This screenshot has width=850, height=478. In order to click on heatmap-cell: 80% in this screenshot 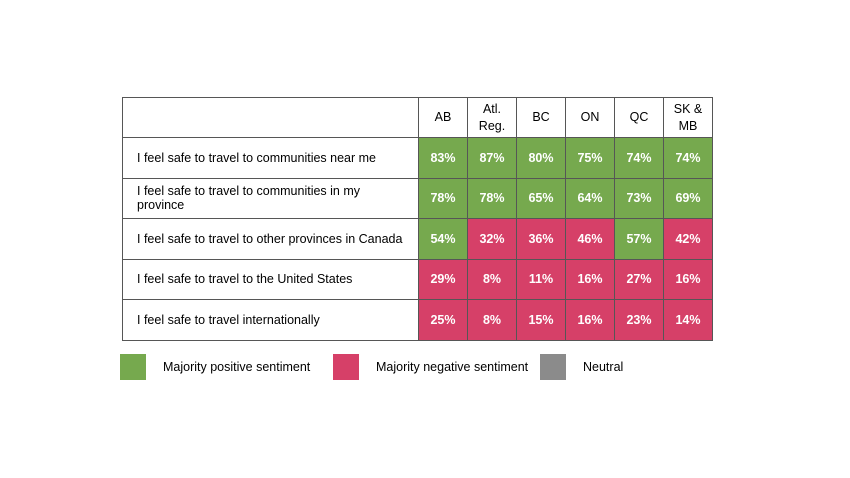, I will do `click(541, 158)`.